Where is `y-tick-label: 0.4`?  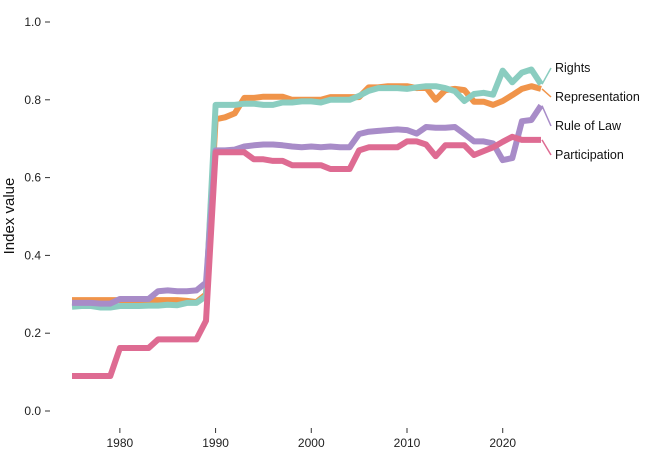
y-tick-label: 0.4 is located at coordinates (32, 255).